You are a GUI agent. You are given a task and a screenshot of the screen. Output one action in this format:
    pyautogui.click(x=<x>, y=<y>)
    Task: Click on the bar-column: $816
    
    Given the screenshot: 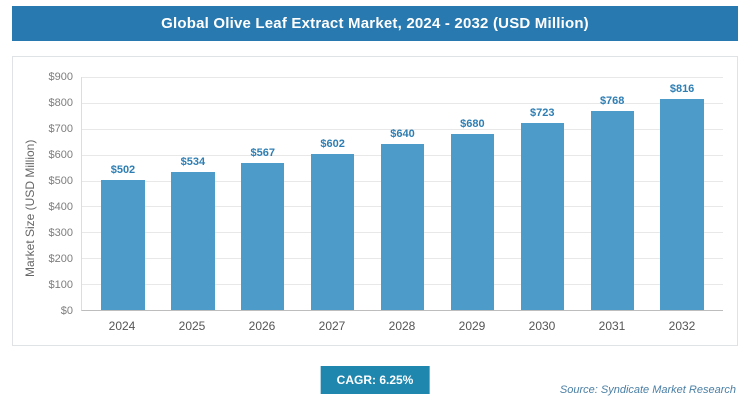 What is the action you would take?
    pyautogui.click(x=682, y=193)
    